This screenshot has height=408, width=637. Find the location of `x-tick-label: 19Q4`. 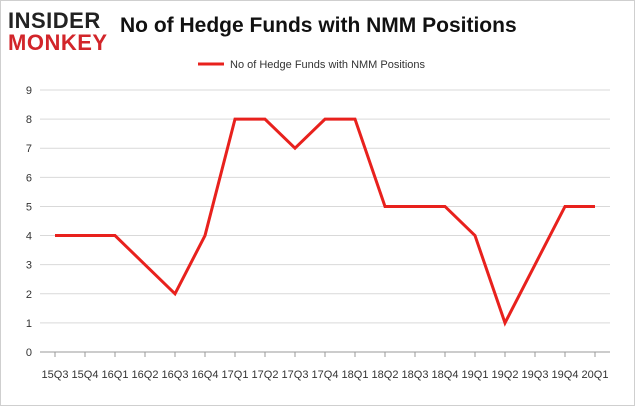

x-tick-label: 19Q4 is located at coordinates (565, 375).